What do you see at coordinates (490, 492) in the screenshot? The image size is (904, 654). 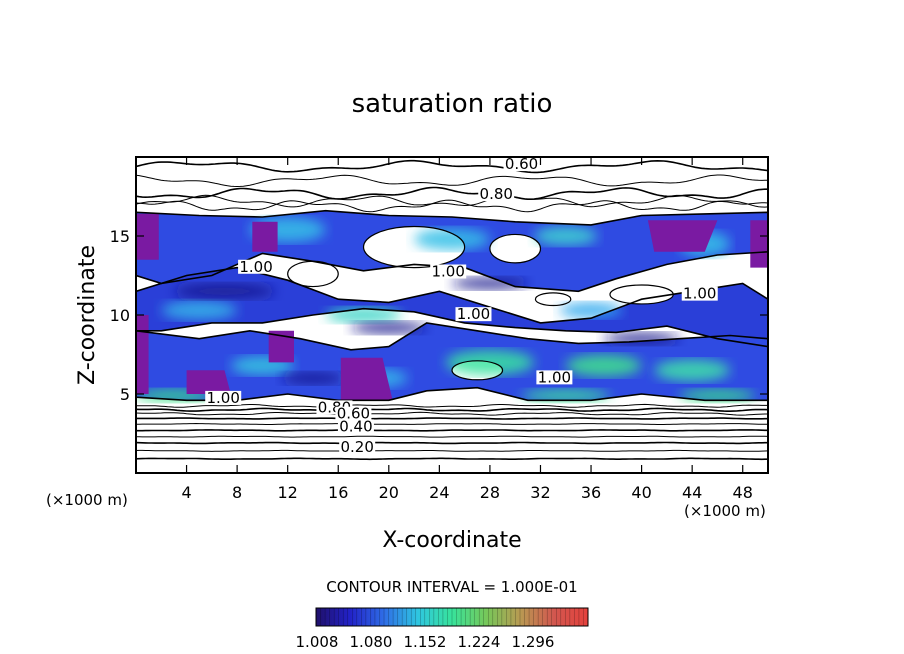 I see `x-tick-label: 28` at bounding box center [490, 492].